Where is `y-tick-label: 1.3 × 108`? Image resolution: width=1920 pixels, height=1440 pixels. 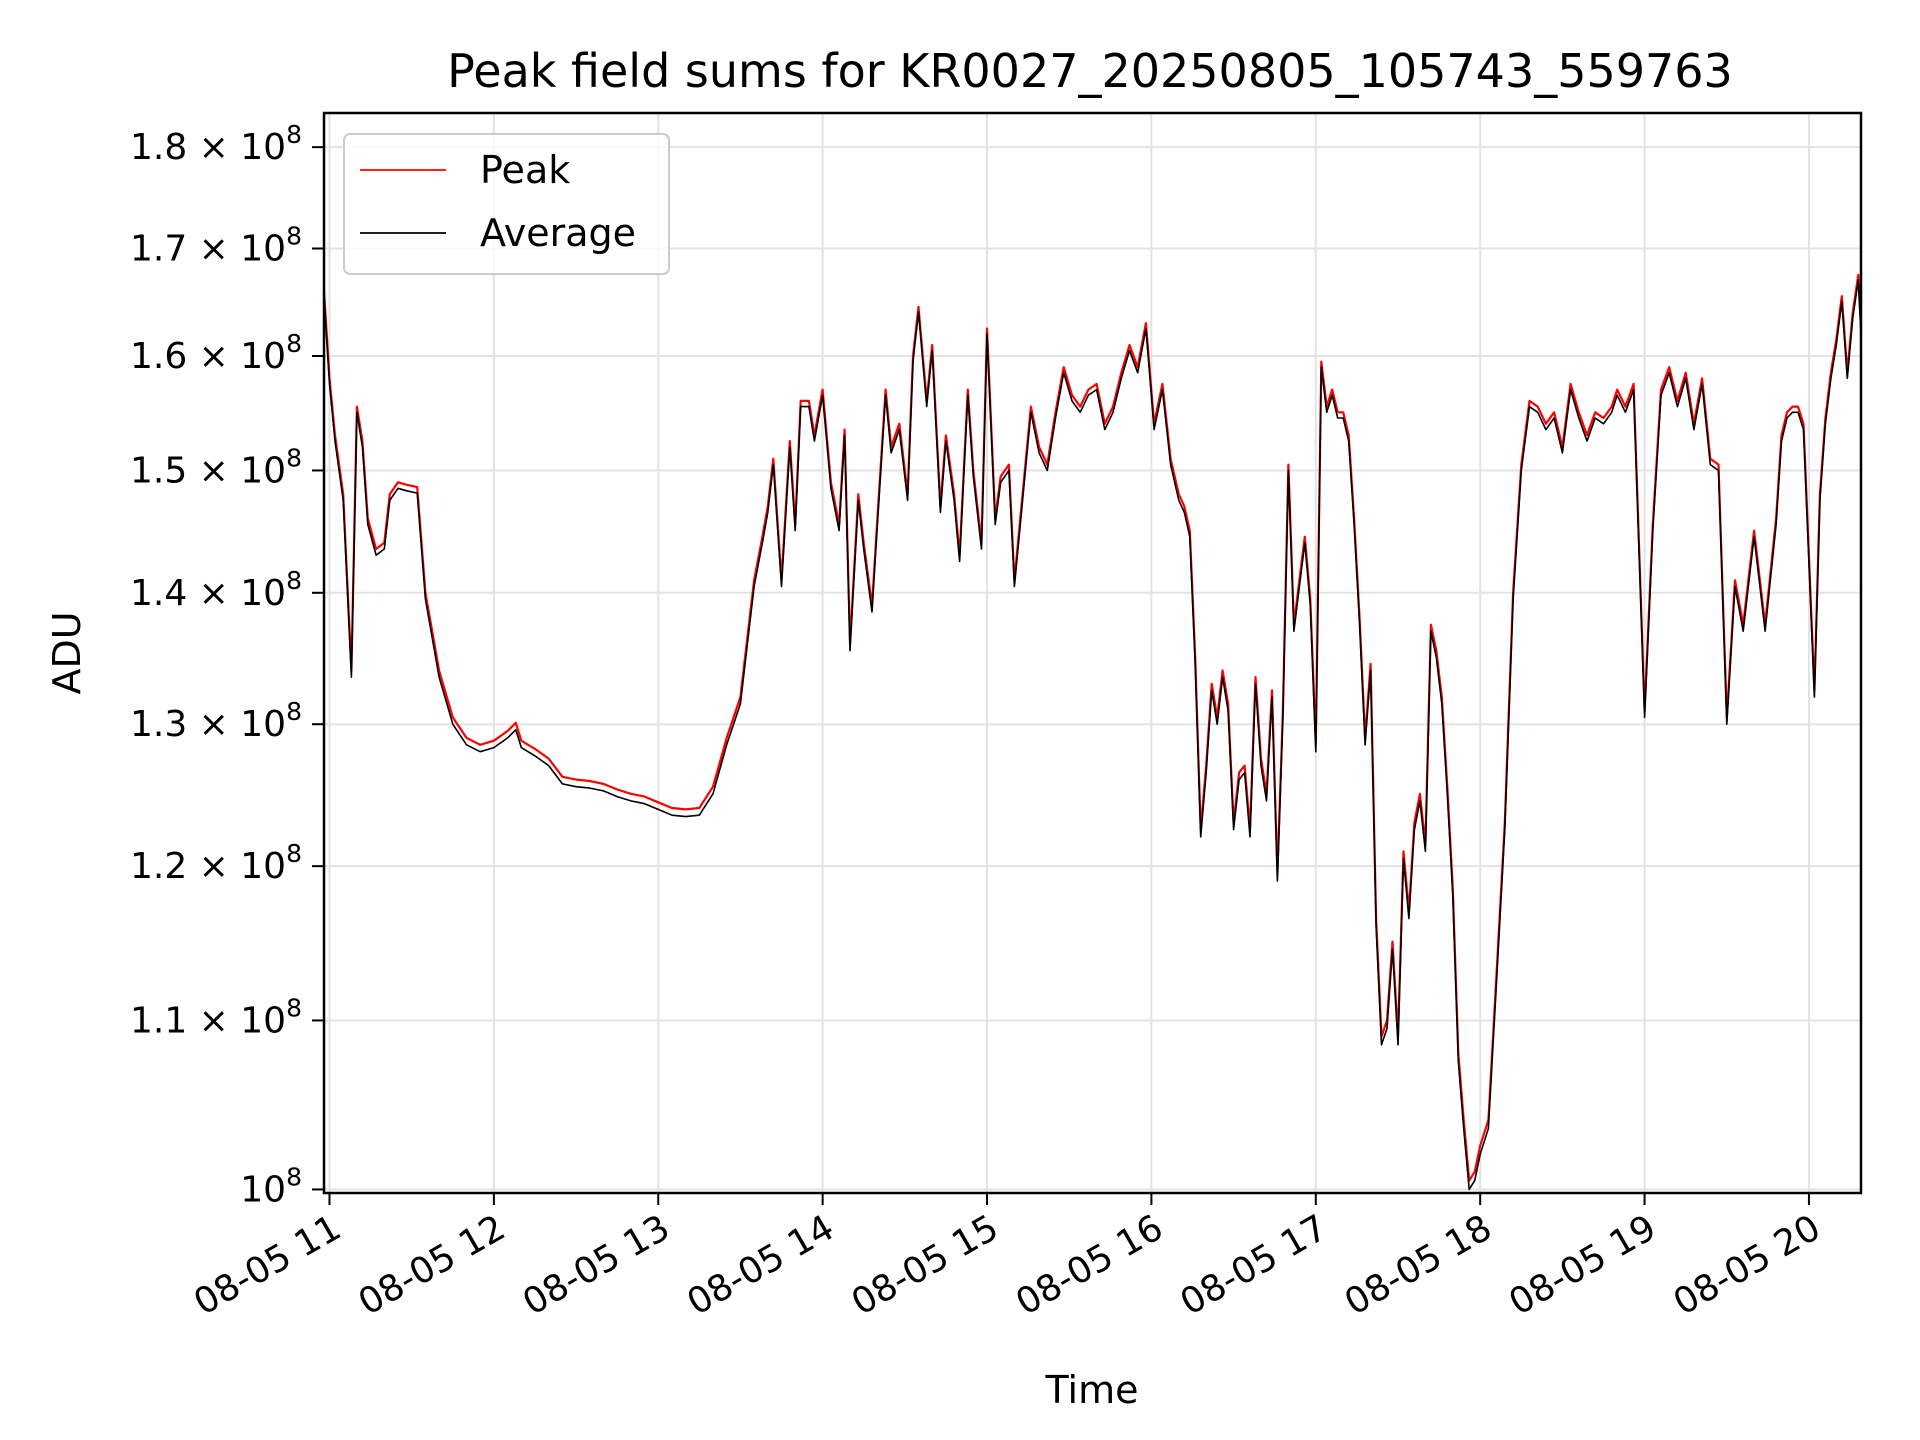
y-tick-label: 1.3 × 108 is located at coordinates (216, 721).